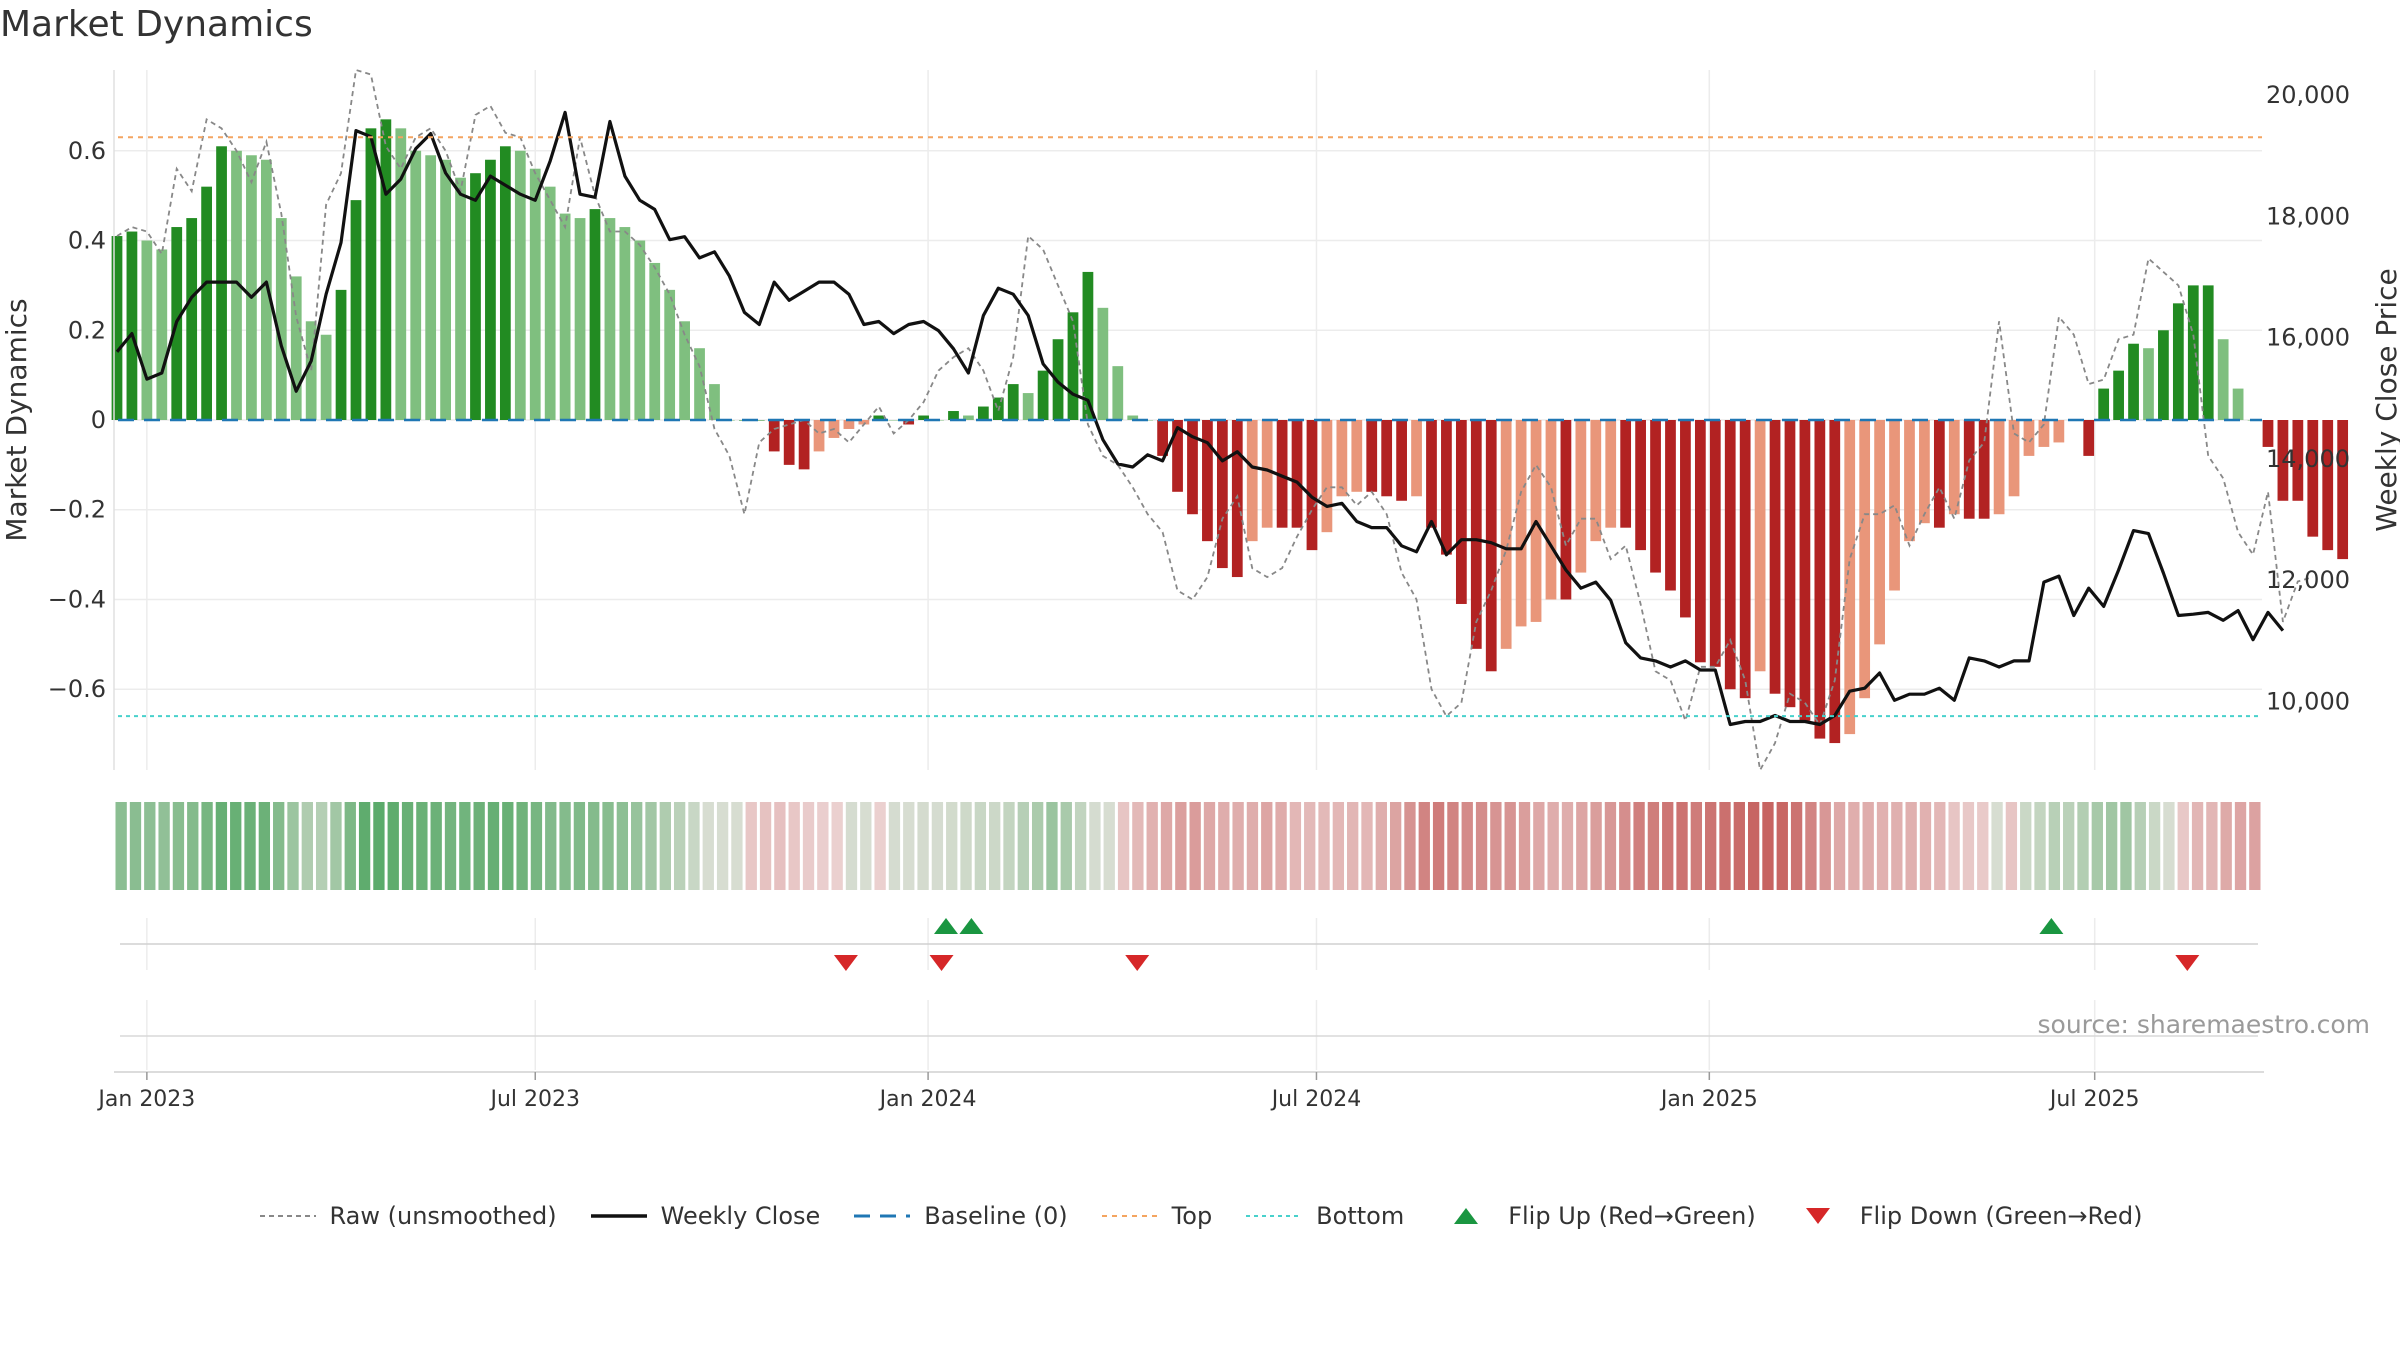 Image resolution: width=2400 pixels, height=1350 pixels. Describe the element at coordinates (2001, 1216) in the screenshot. I see `legend-label: Flip Down (Green→Red)` at that location.